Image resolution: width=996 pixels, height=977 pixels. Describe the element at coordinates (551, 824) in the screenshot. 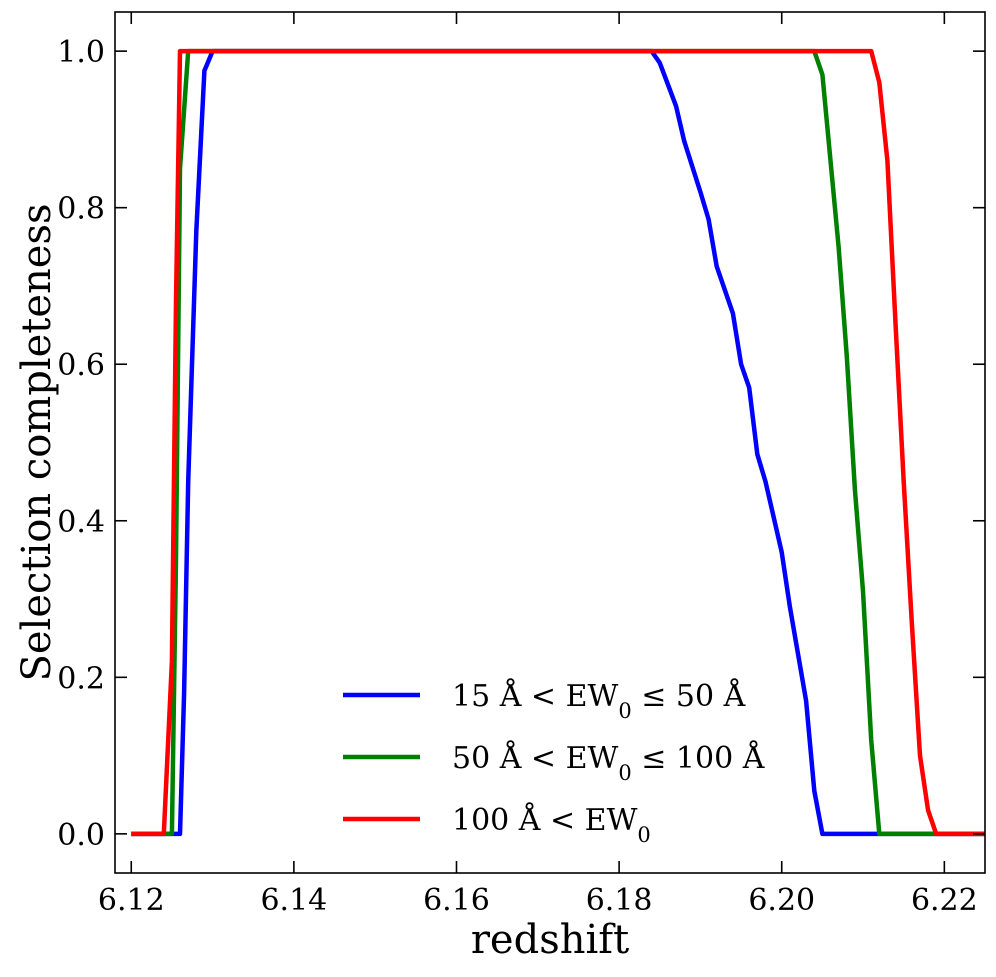

I see `legend-label-red: 100 Å < EW0` at that location.